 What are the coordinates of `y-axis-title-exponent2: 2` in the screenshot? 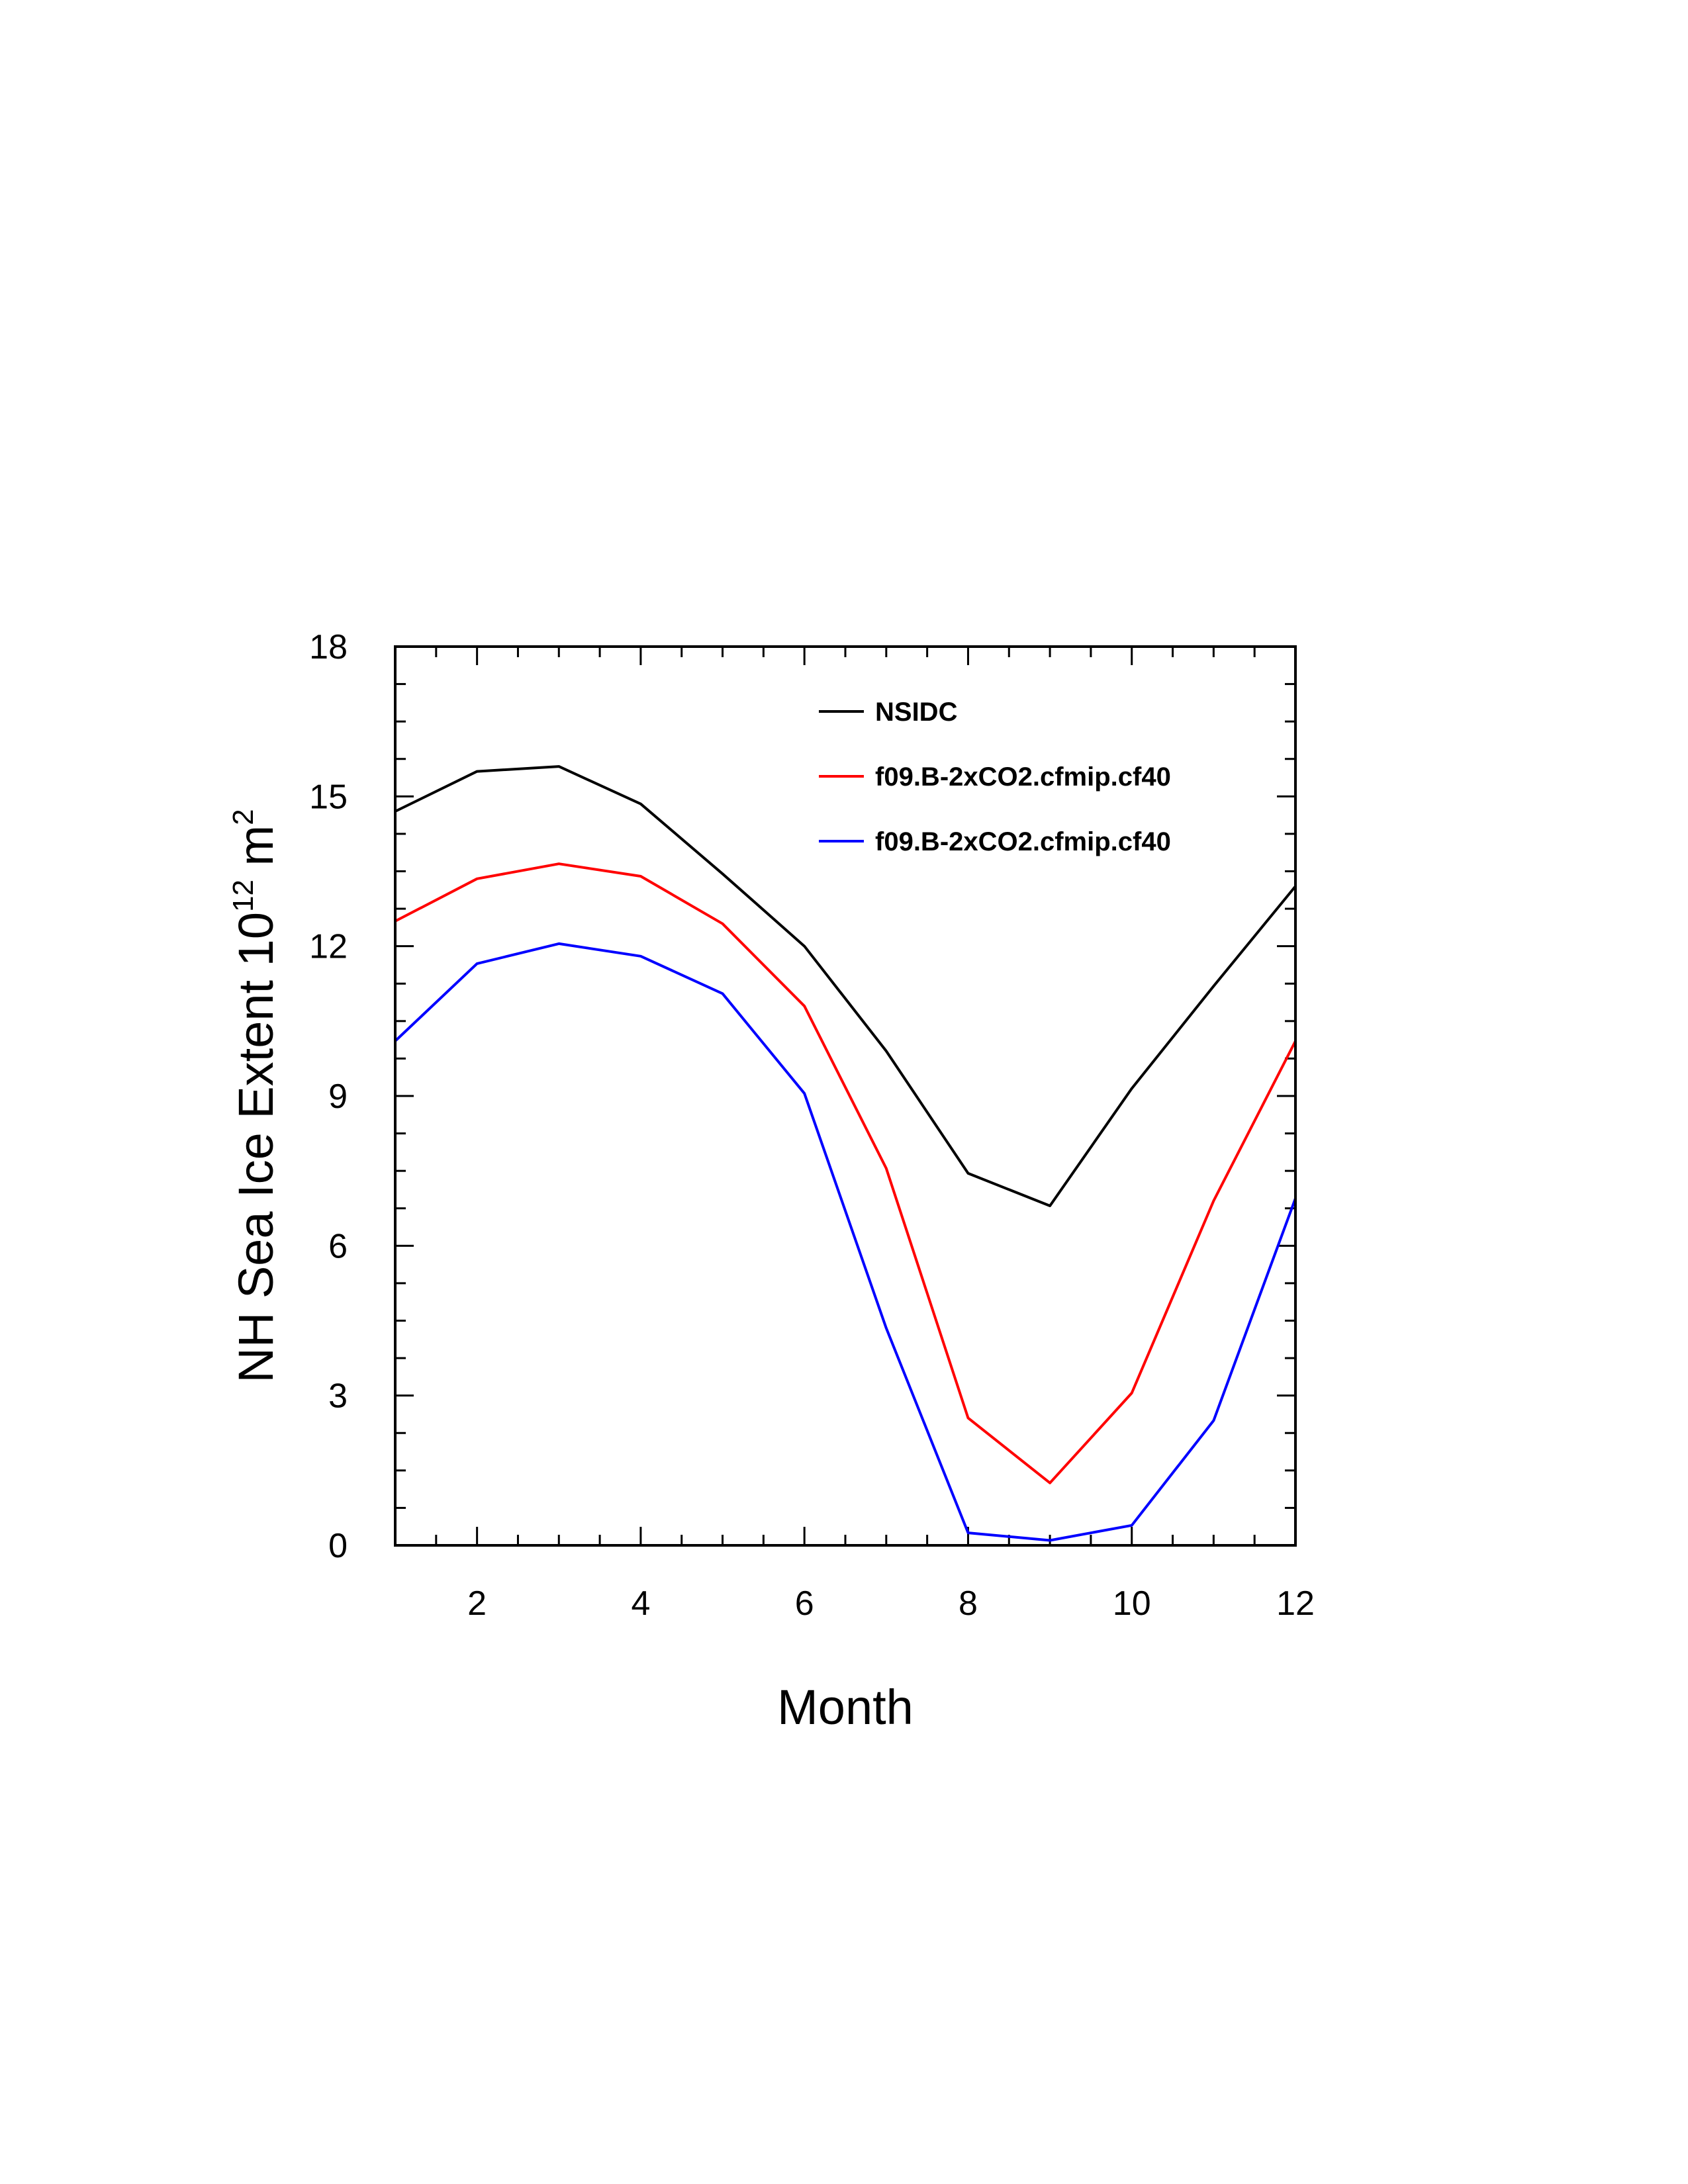 It's located at (243, 817).